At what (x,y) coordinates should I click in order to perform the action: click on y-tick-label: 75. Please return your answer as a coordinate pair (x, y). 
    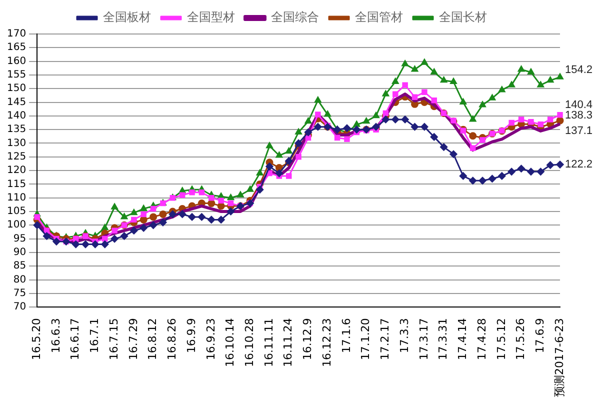
    Looking at the image, I should click on (19, 294).